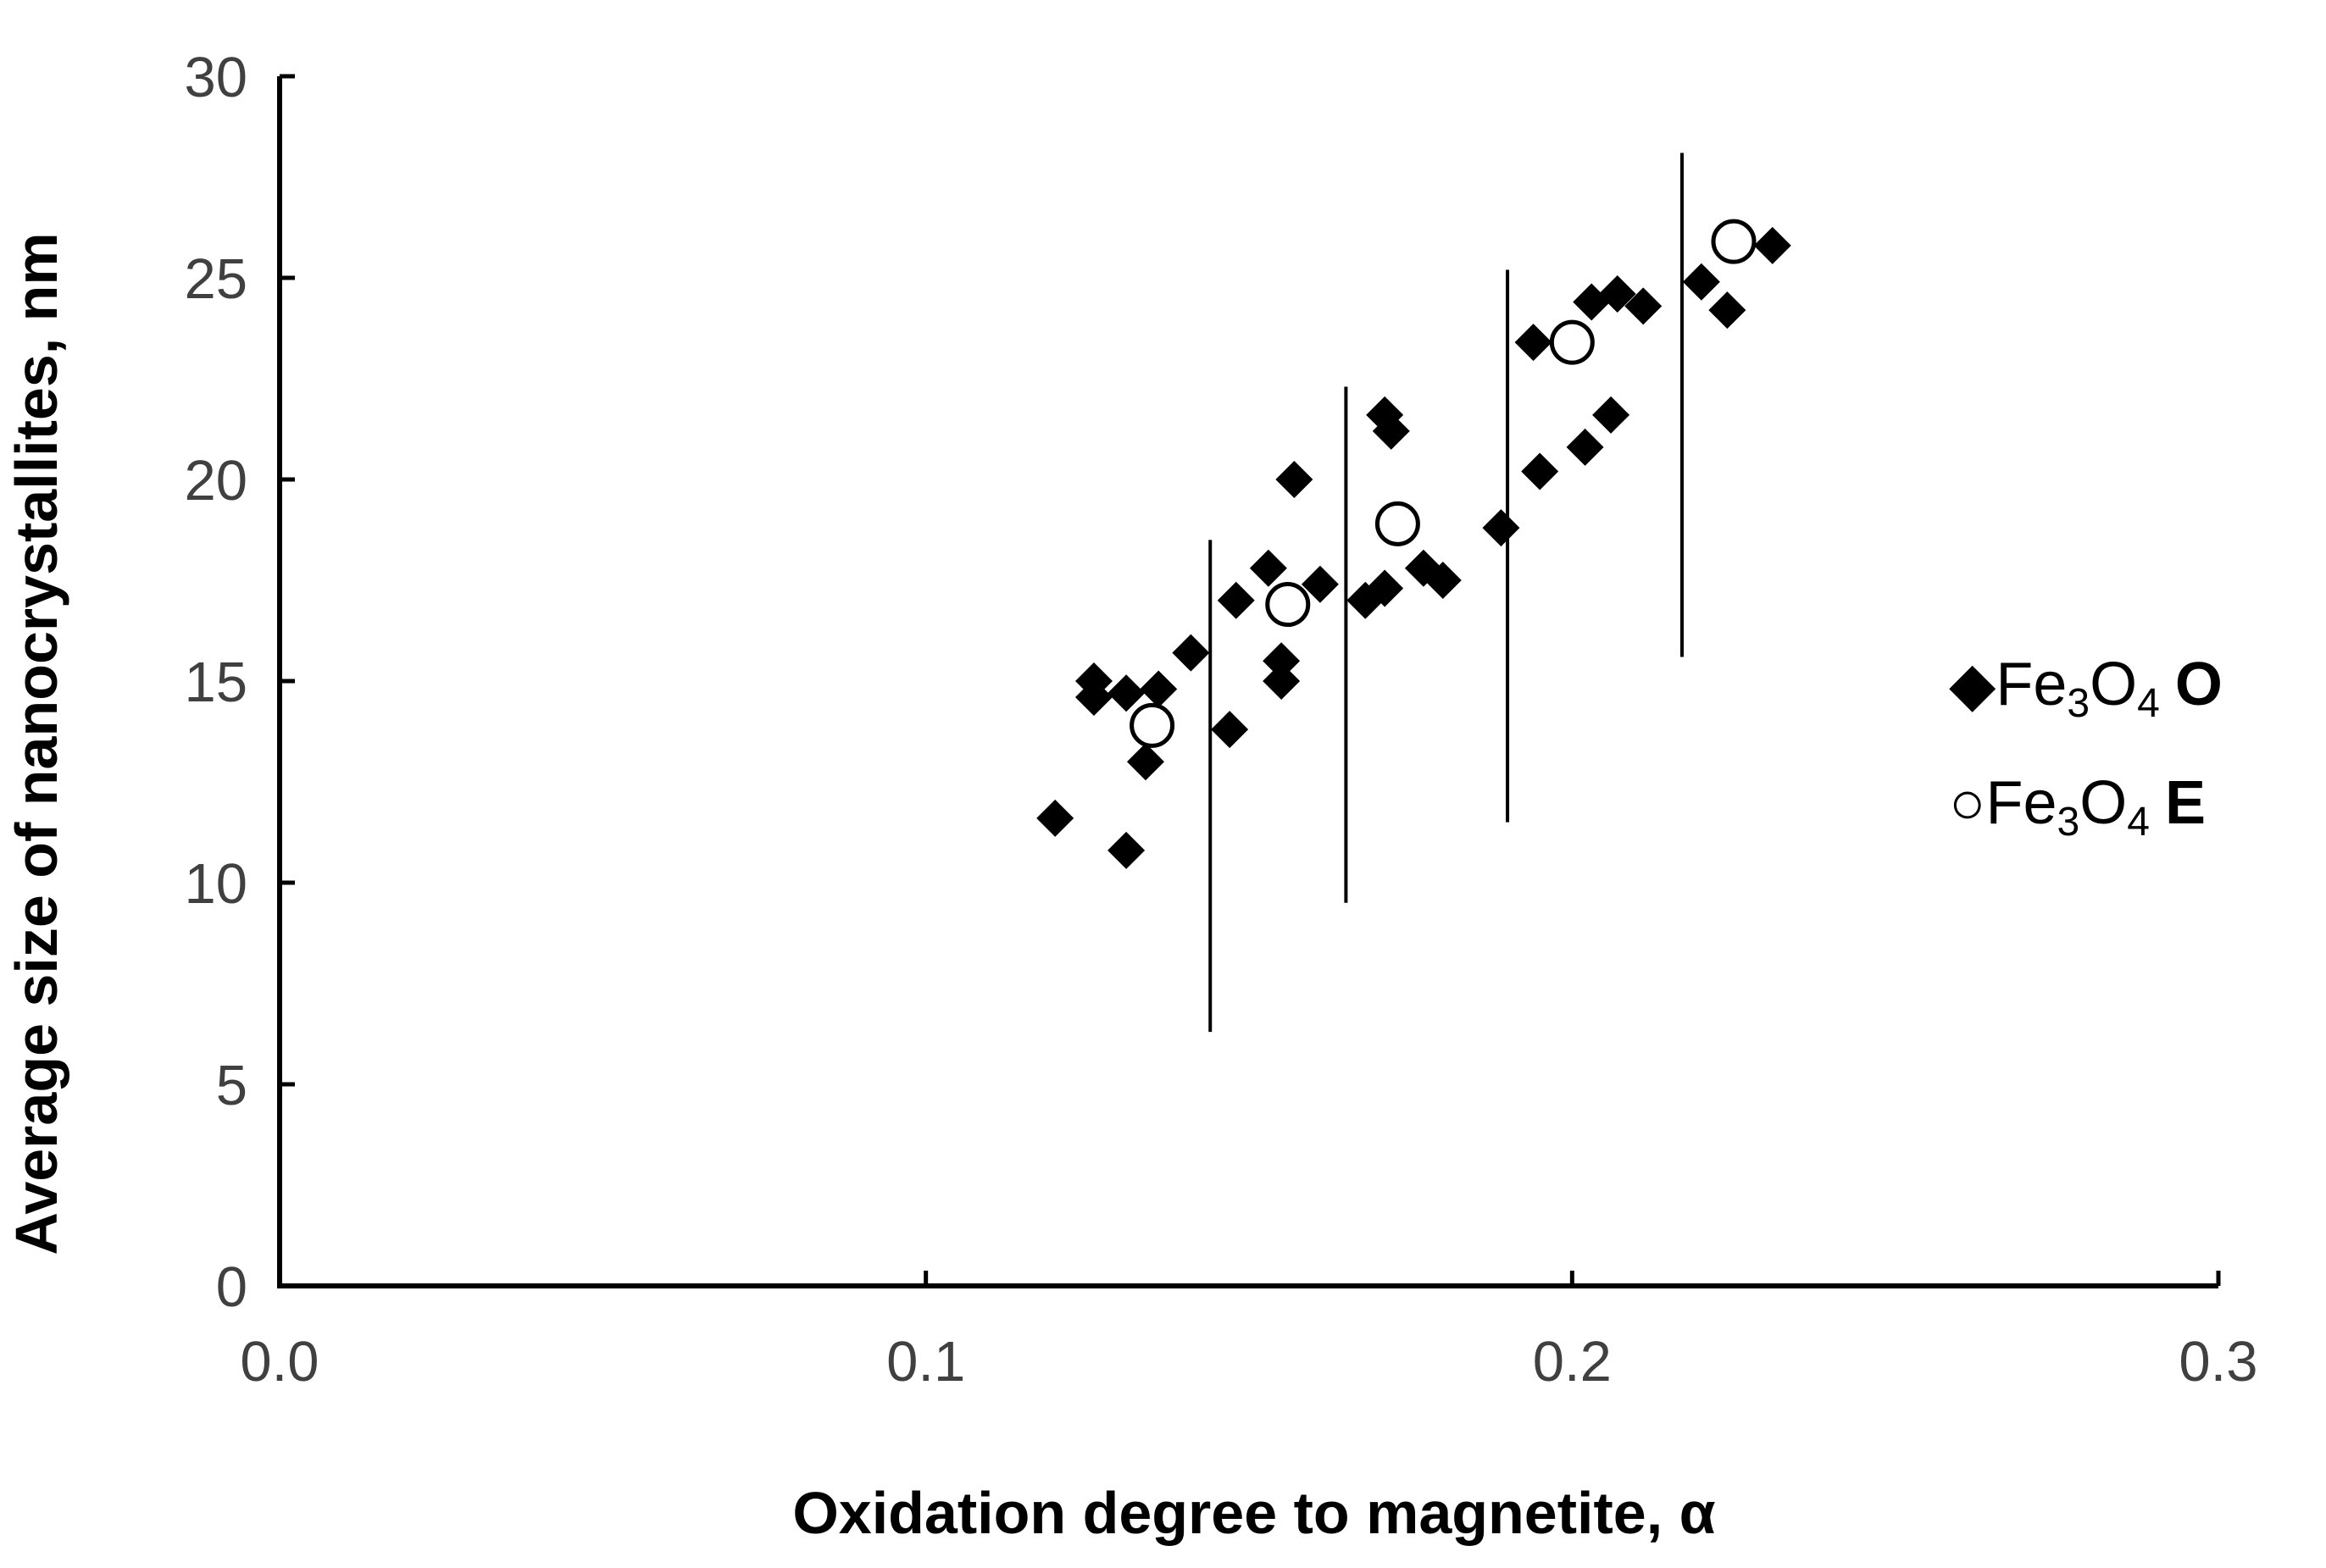 This screenshot has height=1568, width=2326. Describe the element at coordinates (231, 1085) in the screenshot. I see `y-tick-label: 5` at that location.